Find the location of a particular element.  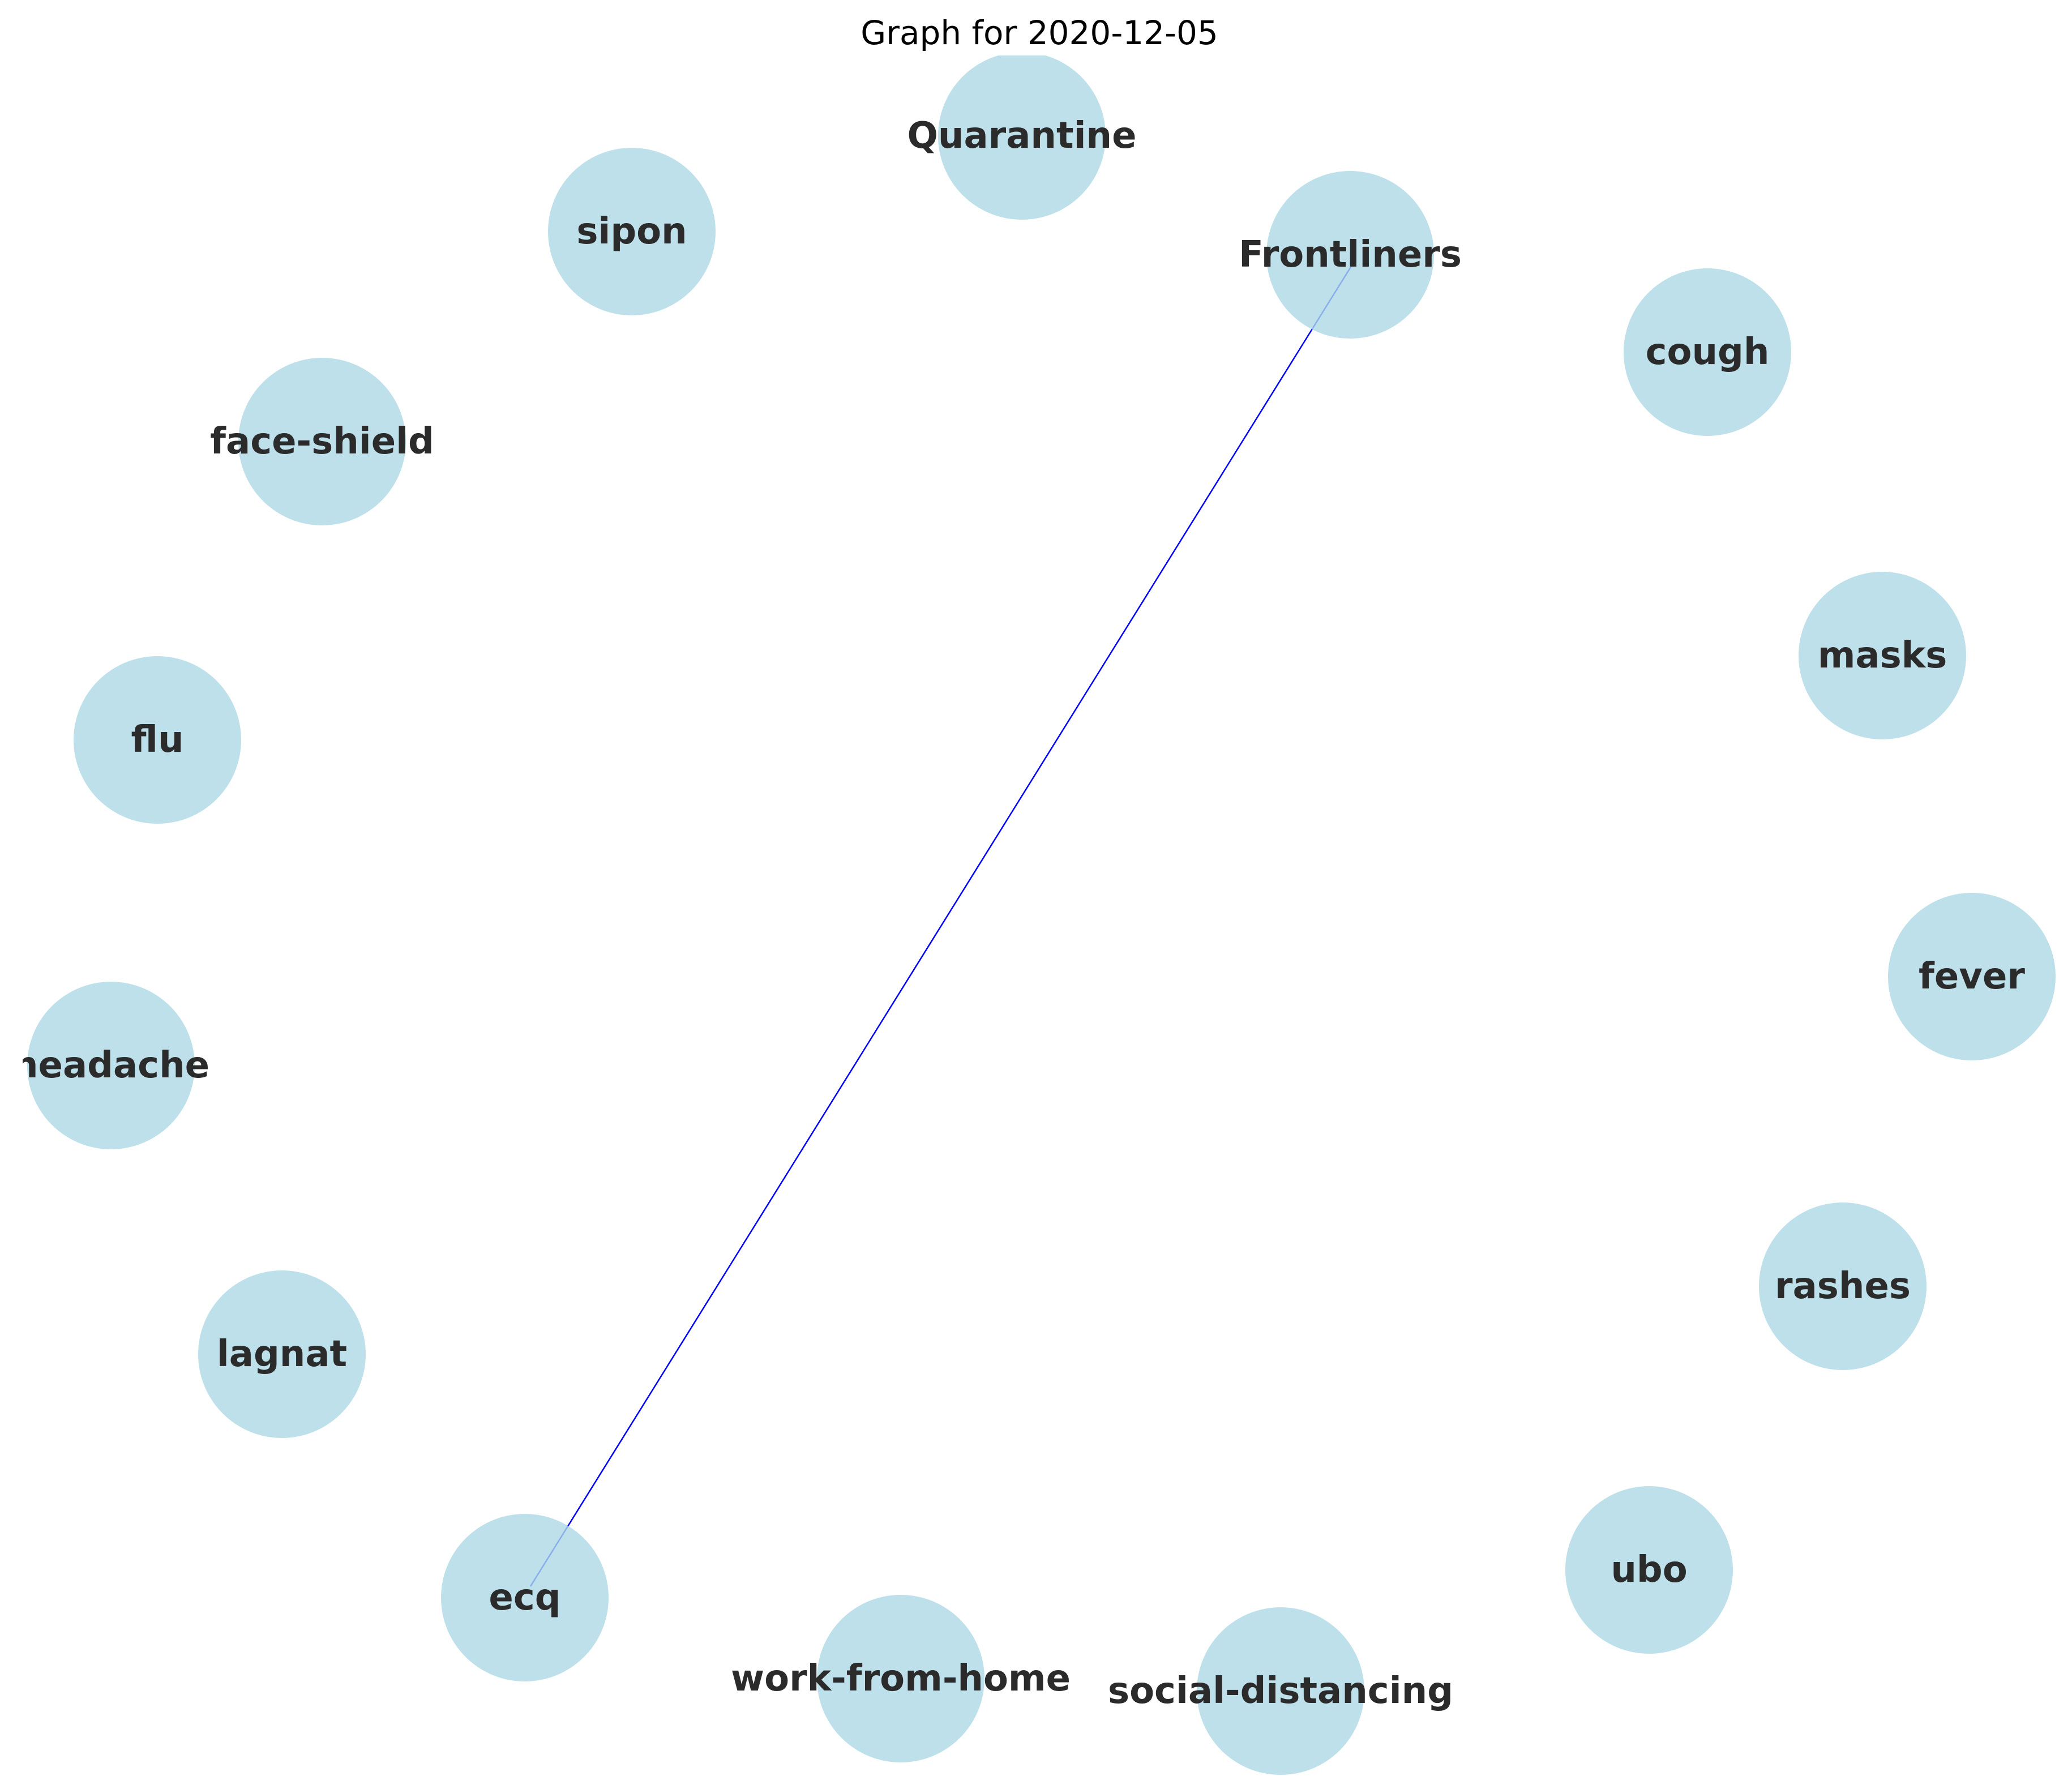

node-work-from-home is located at coordinates (900, 1679).